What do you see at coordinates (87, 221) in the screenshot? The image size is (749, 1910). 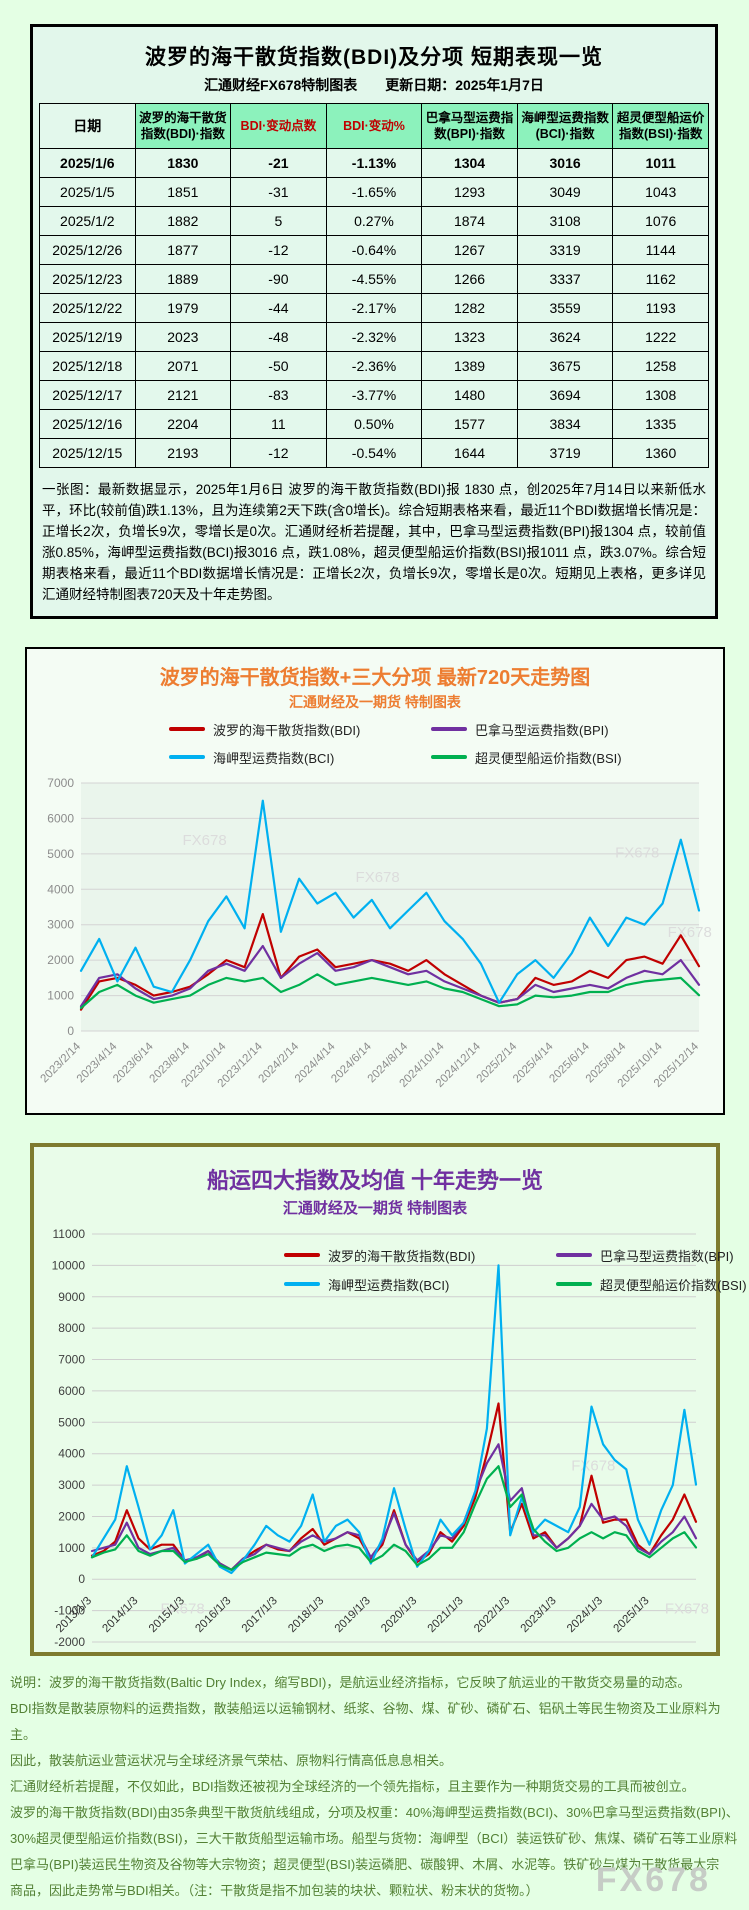 I see `table-cell: 2025/1/2` at bounding box center [87, 221].